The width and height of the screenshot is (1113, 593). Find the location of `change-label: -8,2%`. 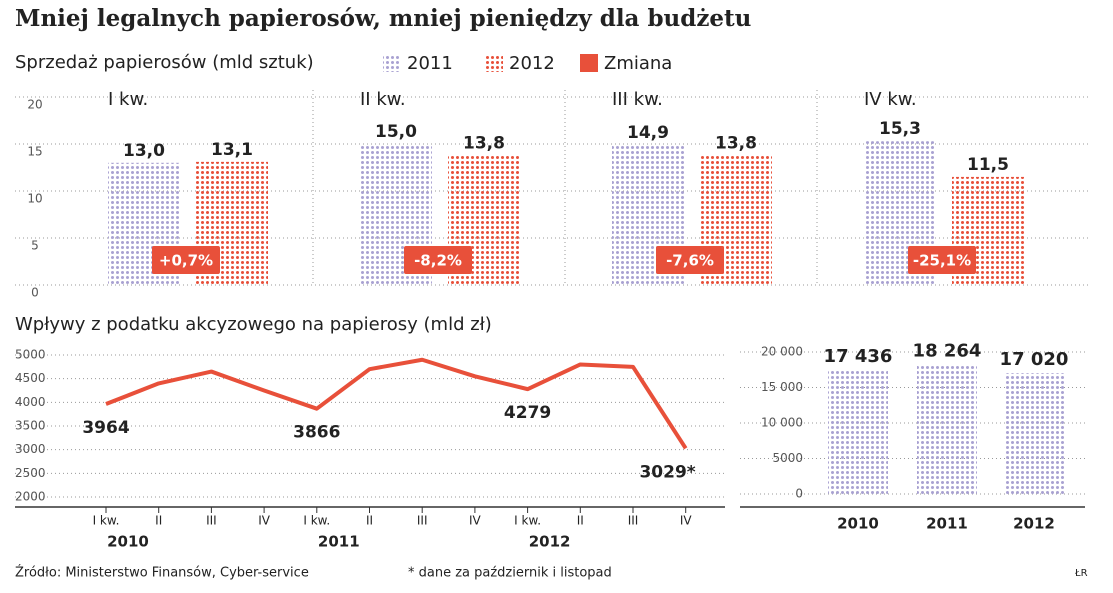

change-label: -8,2% is located at coordinates (438, 261).